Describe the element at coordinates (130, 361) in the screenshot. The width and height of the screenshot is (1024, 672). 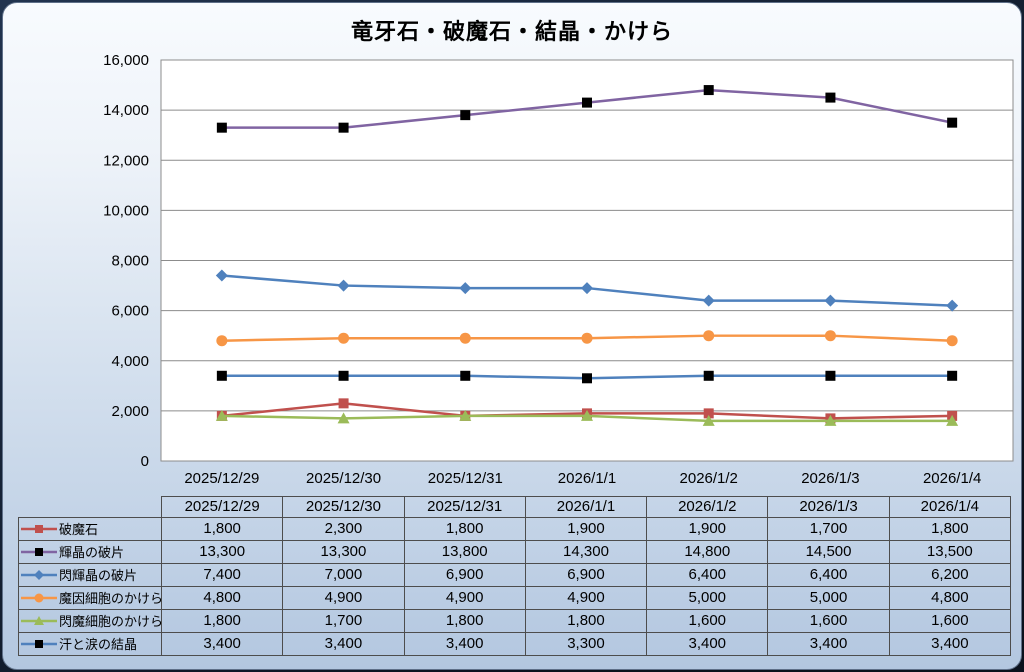
I see `y-tick-label: 4,000` at that location.